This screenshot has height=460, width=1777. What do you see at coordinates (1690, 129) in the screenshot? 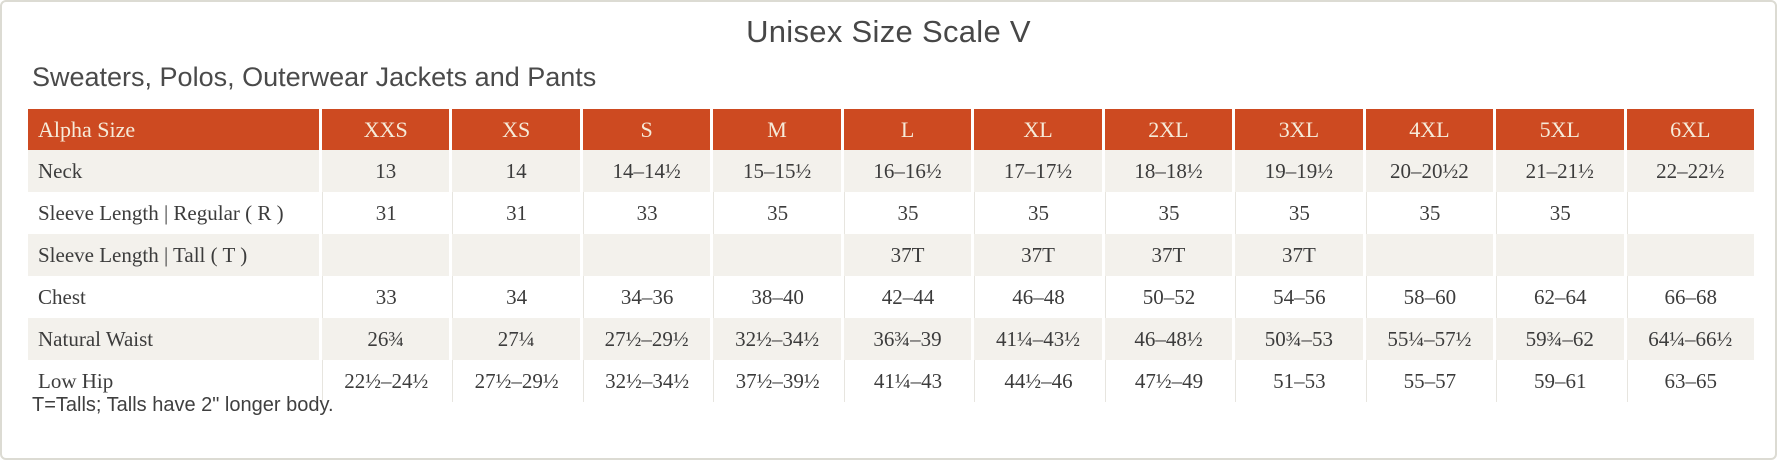
I see `column-header: 6XL` at bounding box center [1690, 129].